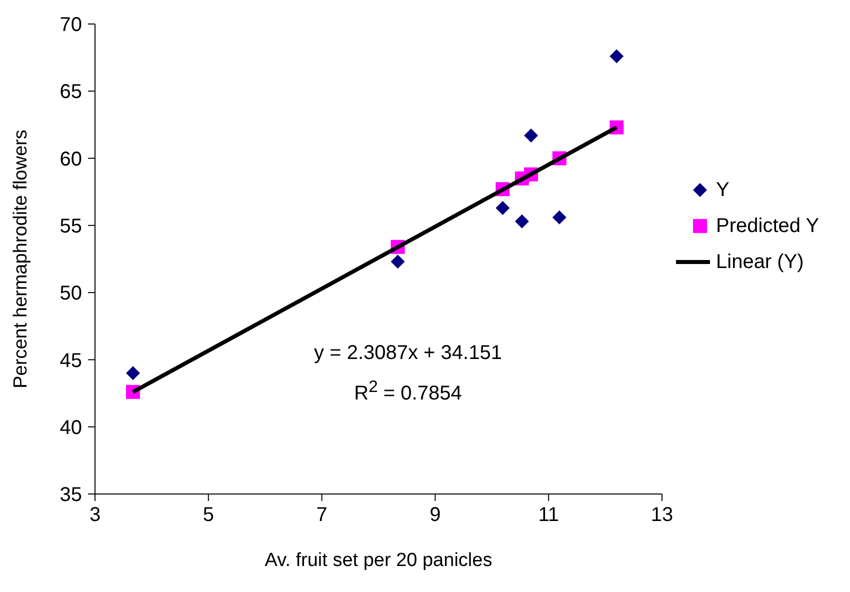 The image size is (850, 592). Describe the element at coordinates (768, 226) in the screenshot. I see `legend-label: Predicted Y` at that location.